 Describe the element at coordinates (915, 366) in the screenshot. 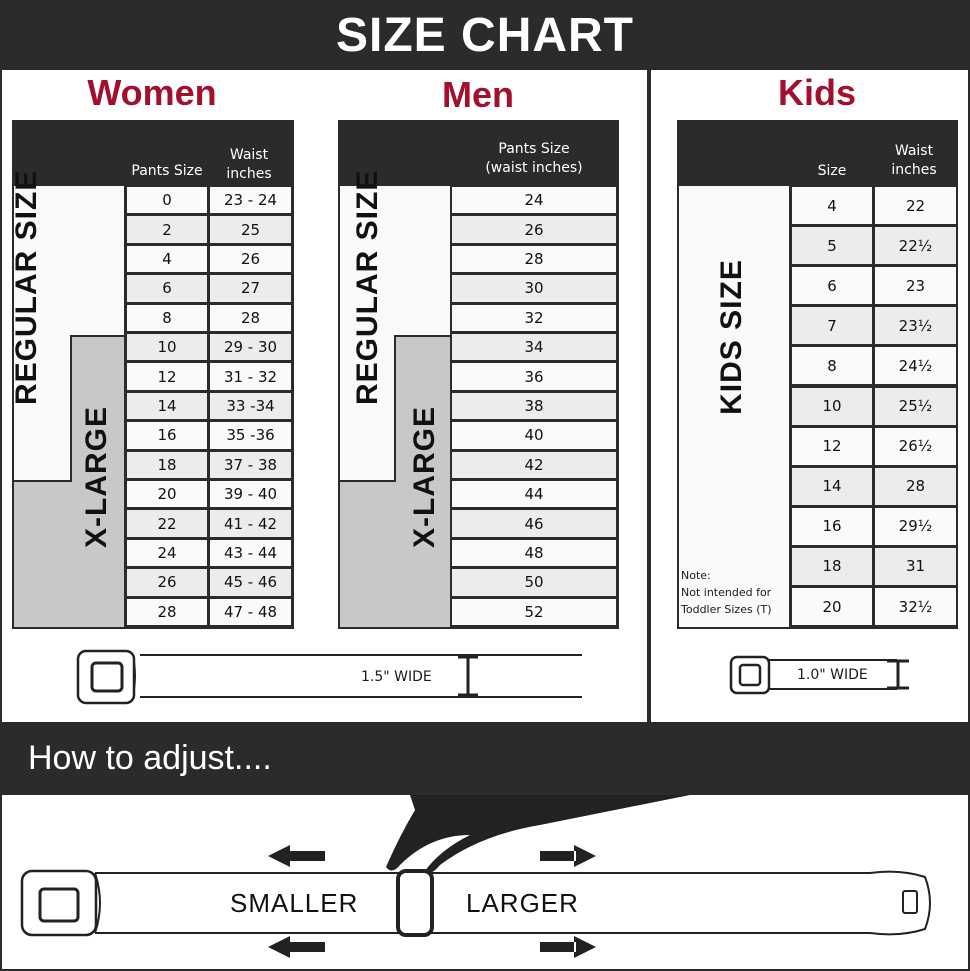

I see `kids-cell: 24½` at that location.